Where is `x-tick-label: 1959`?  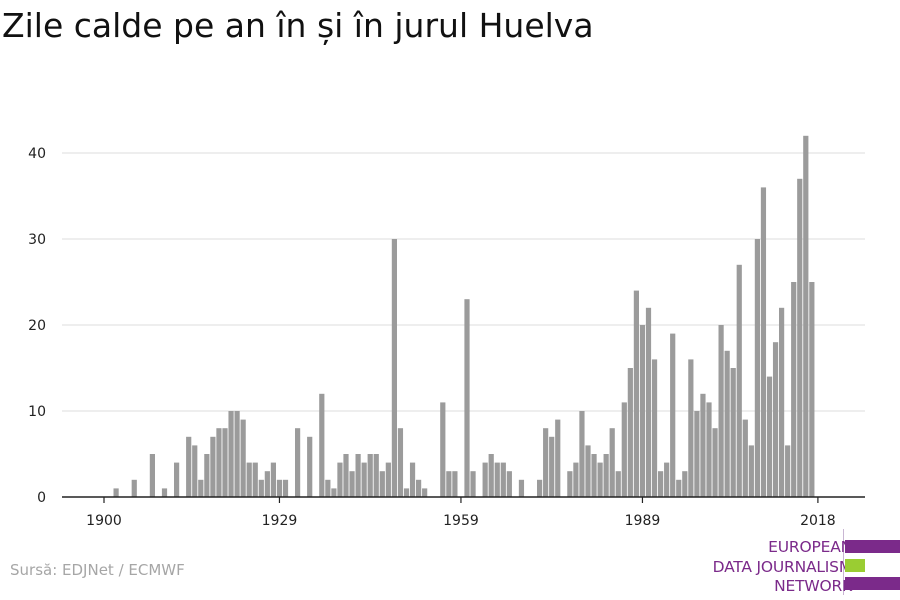
x-tick-label: 1959 is located at coordinates (461, 521).